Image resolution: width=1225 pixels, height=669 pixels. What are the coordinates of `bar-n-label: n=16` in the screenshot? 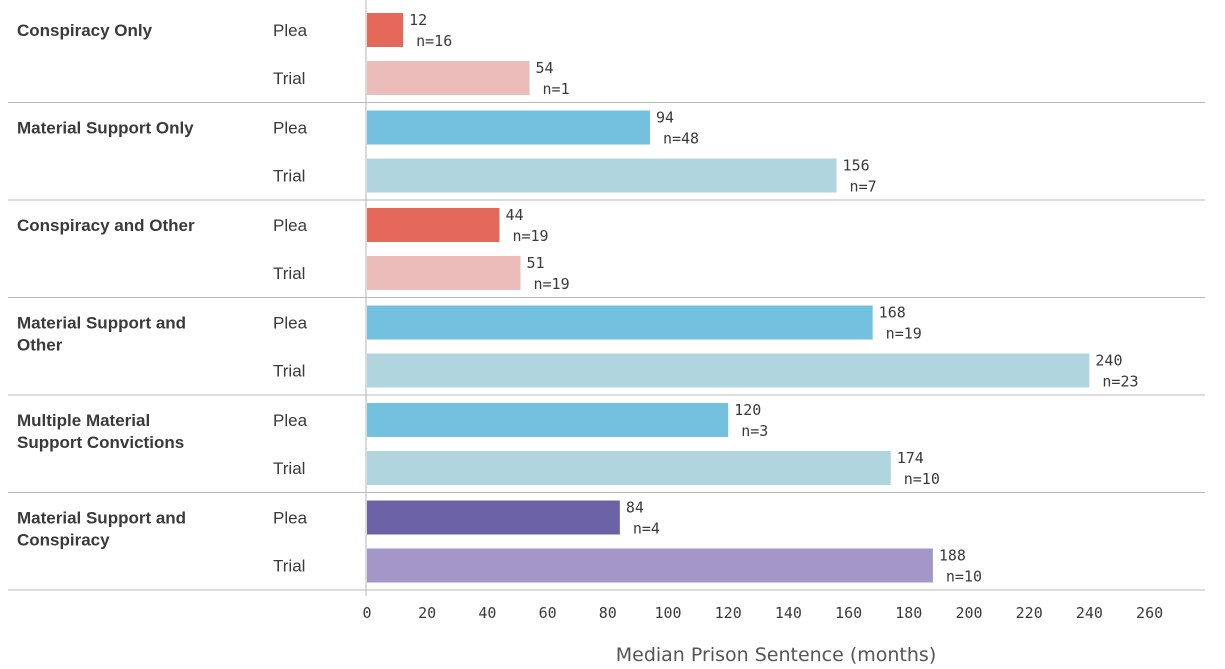 It's located at (434, 41).